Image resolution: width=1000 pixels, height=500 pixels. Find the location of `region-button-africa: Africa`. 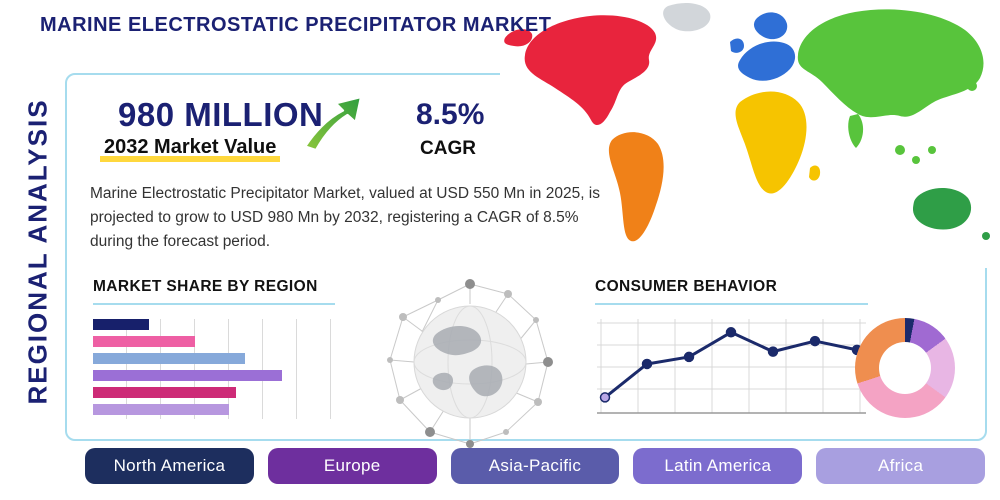

region-button-africa: Africa is located at coordinates (900, 466).